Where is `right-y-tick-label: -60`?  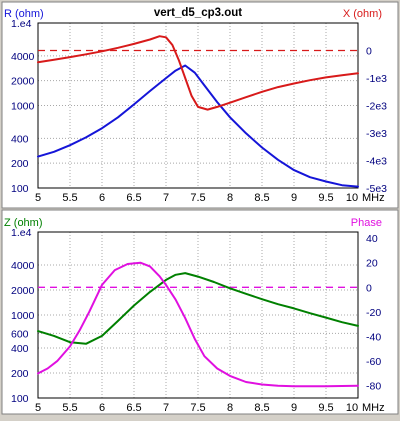 right-y-tick-label: -60 is located at coordinates (373, 362).